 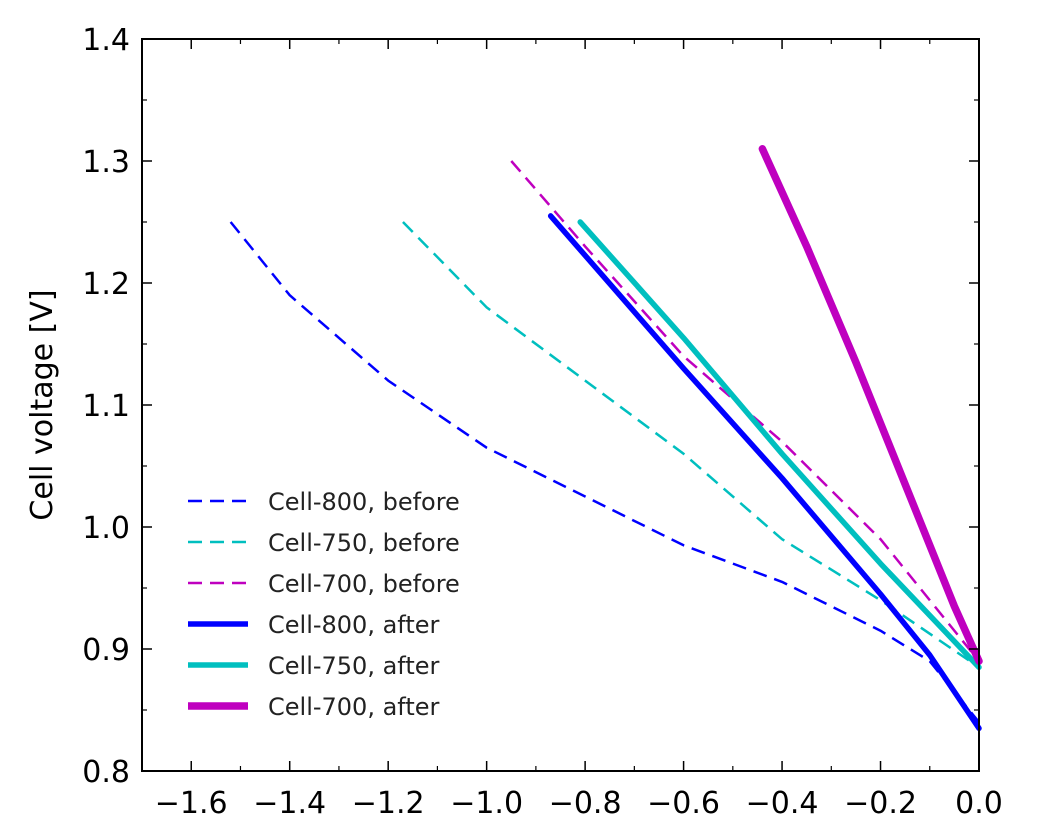 I want to click on y-tick-label: 0.9, so click(x=106, y=650).